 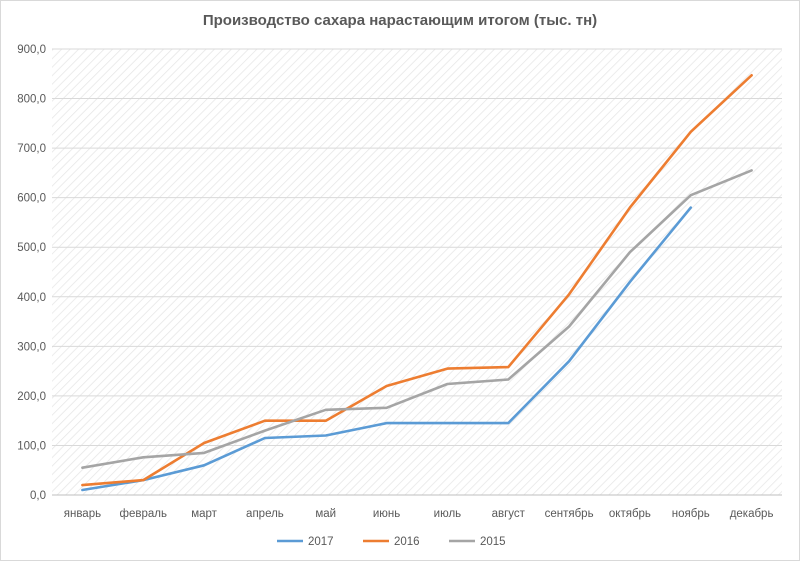 What do you see at coordinates (569, 514) in the screenshot?
I see `x-tick-label: сентябрь` at bounding box center [569, 514].